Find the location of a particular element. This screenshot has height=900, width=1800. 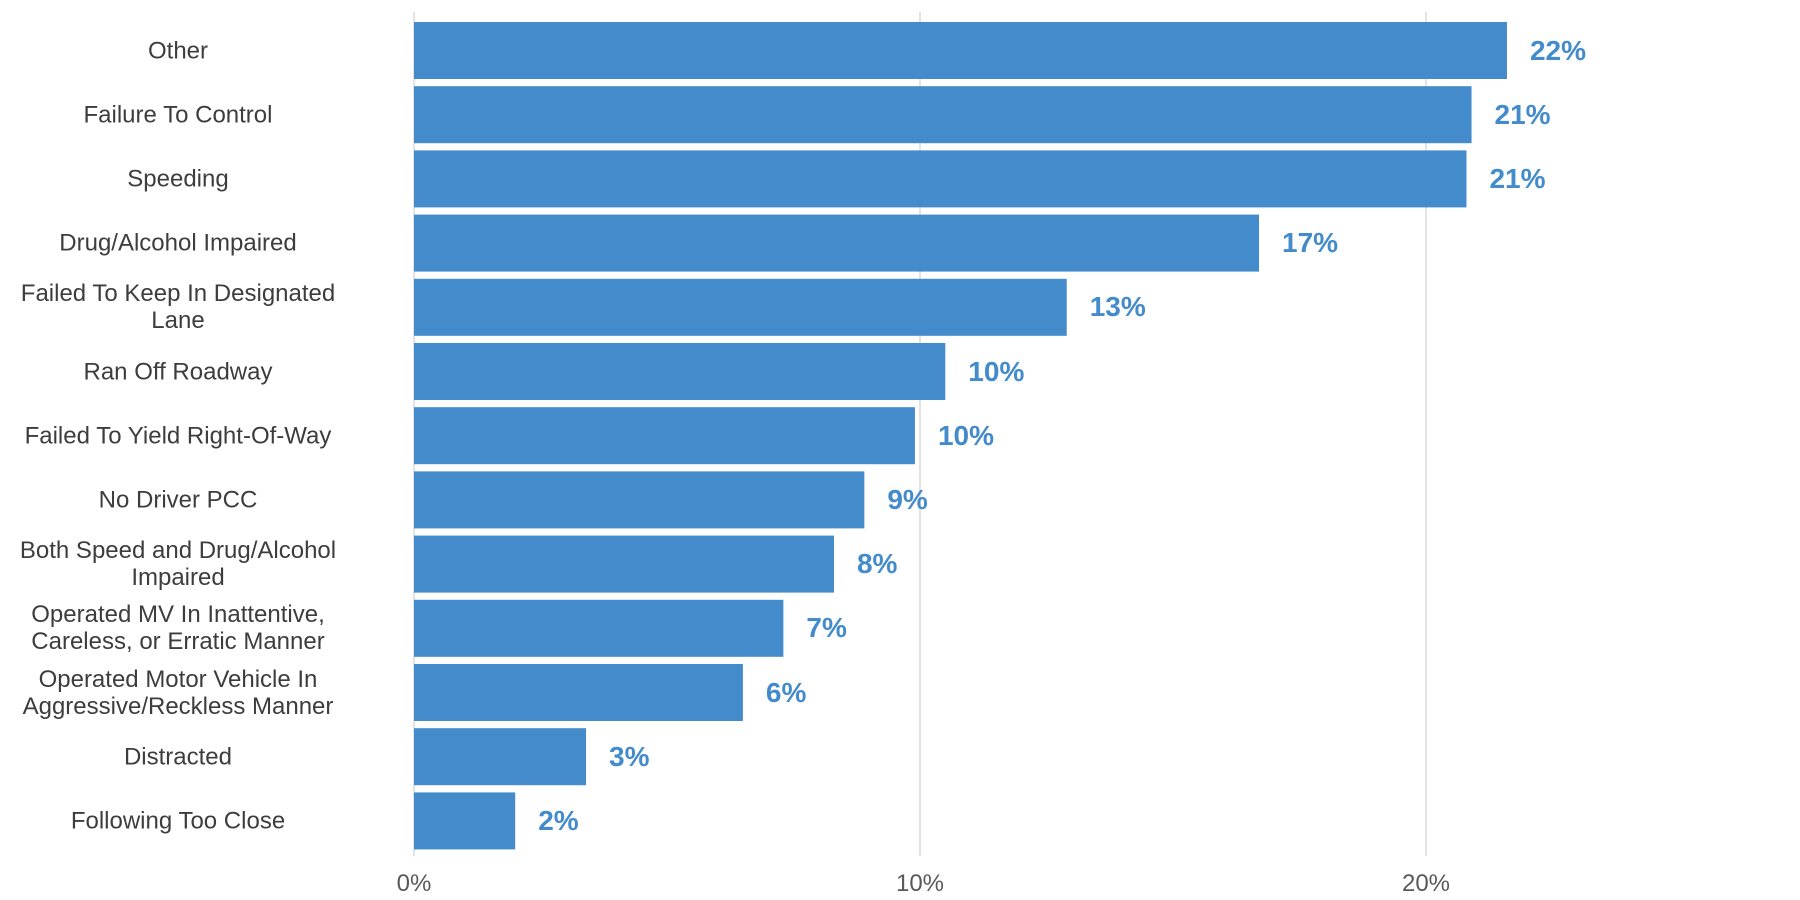

category-label: Failed To Yield Right-Of-Way is located at coordinates (178, 436).